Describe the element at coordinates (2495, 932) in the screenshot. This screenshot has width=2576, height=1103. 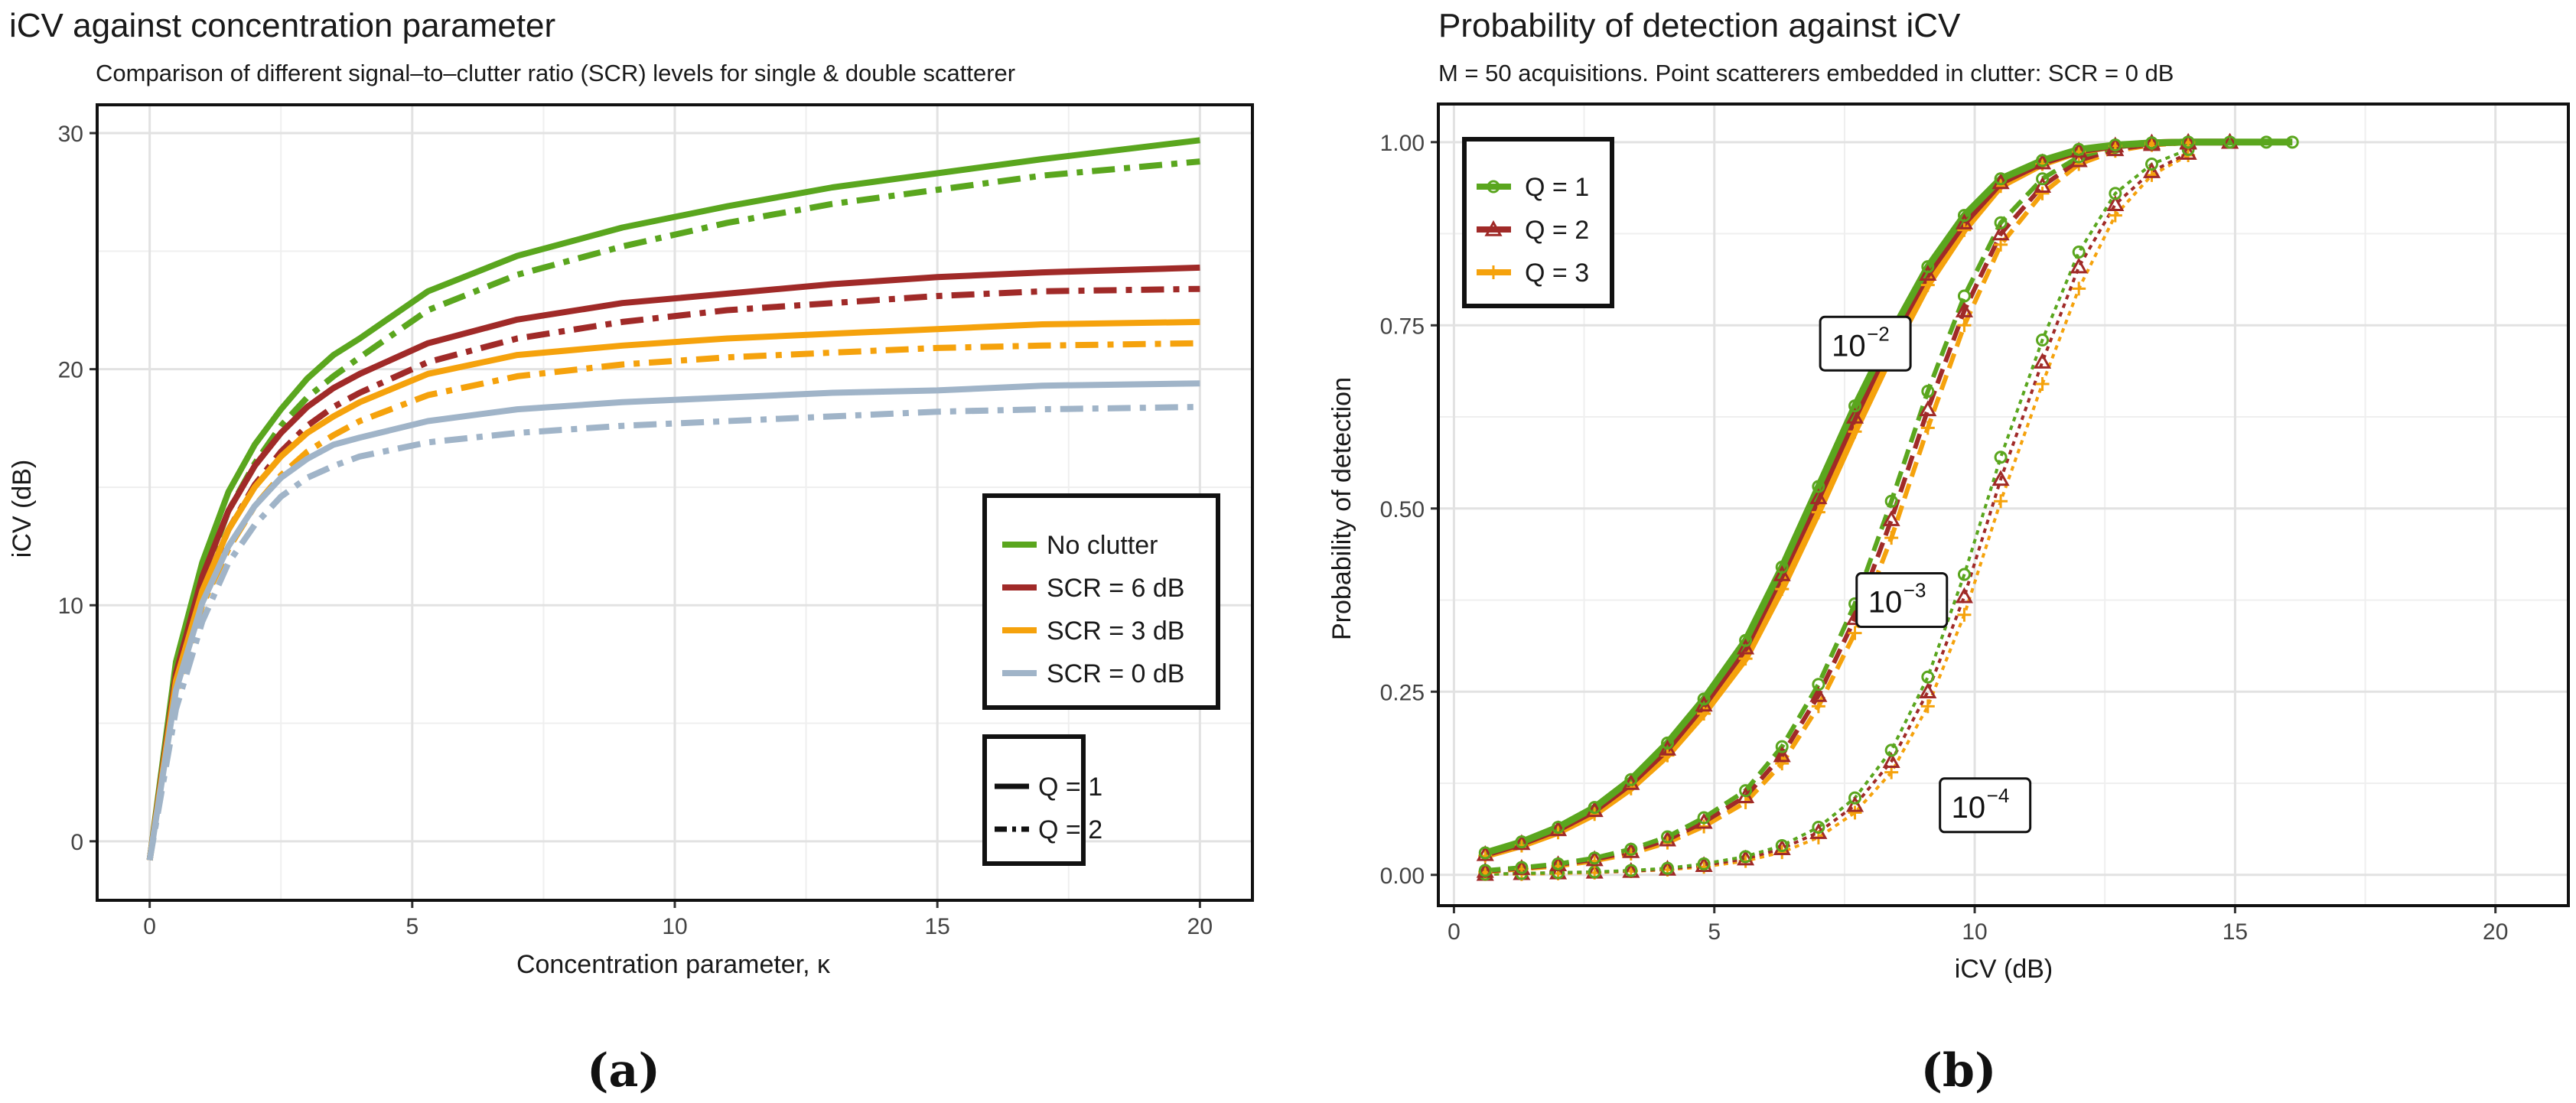
I see `panel-b-x-tick-label: 20` at that location.